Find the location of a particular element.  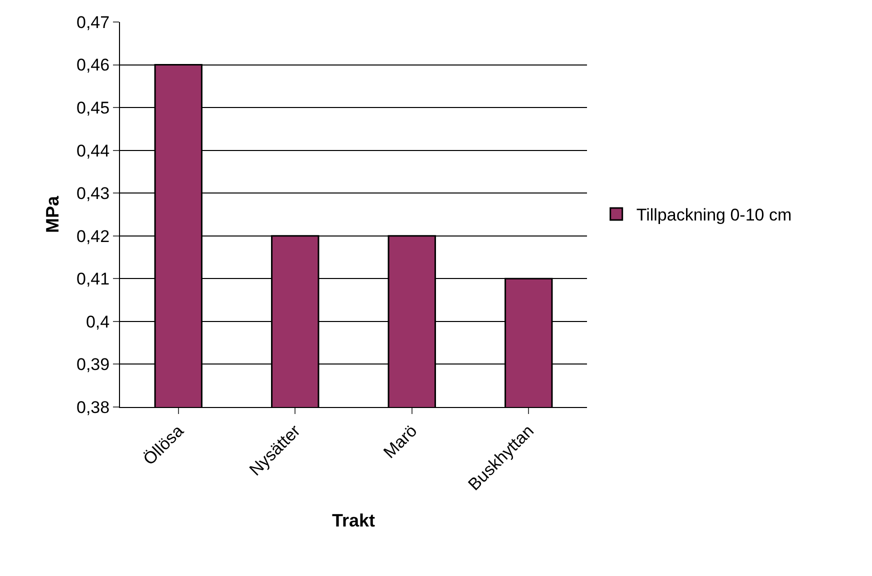

y-tick-label: 0,47 is located at coordinates (93, 22).